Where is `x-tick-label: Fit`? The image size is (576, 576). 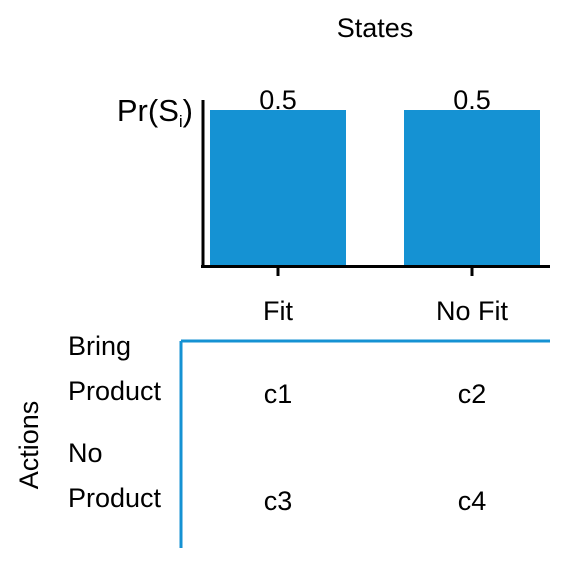 x-tick-label: Fit is located at coordinates (278, 311).